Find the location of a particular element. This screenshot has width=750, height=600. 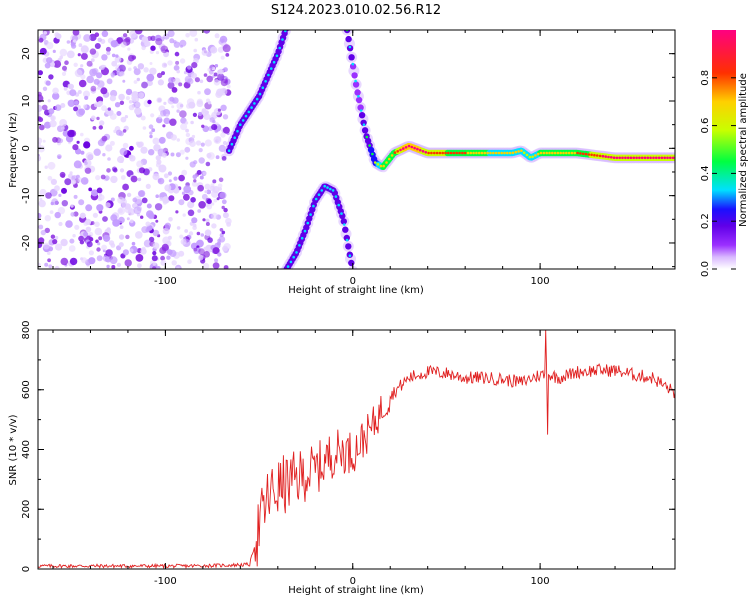

noise-speckle is located at coordinates (135, 149).